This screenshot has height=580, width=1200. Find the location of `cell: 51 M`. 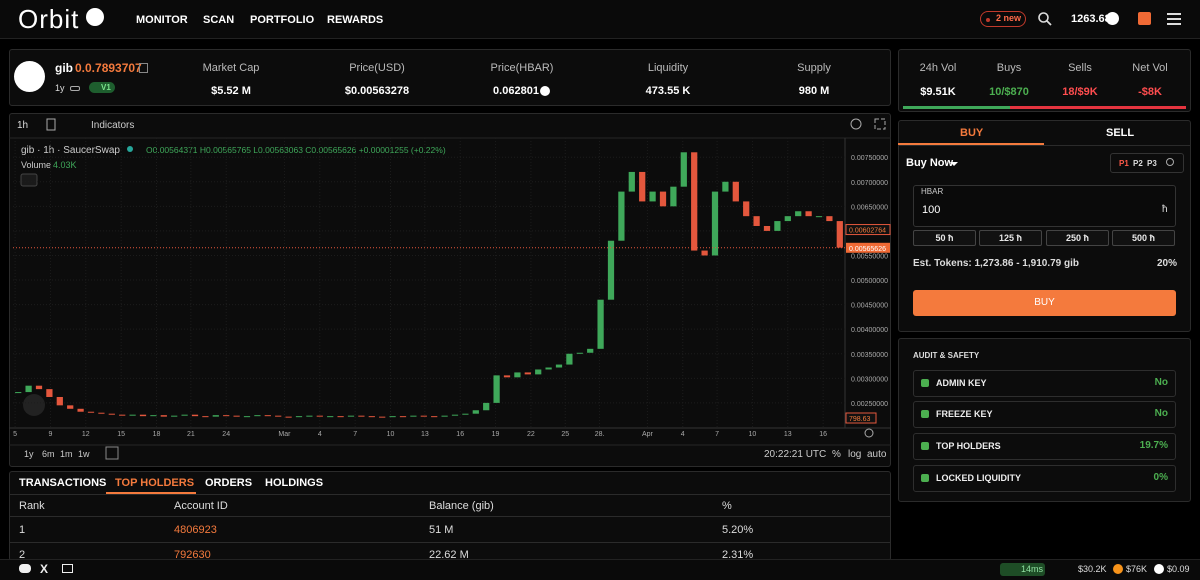

cell: 51 M is located at coordinates (441, 530).